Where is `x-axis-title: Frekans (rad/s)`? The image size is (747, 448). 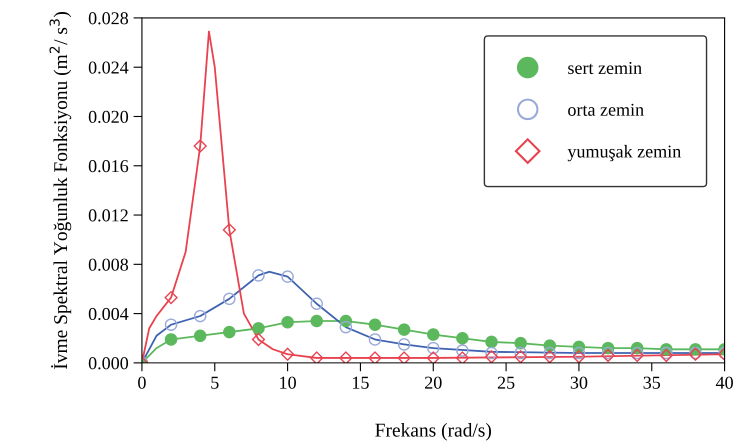
x-axis-title: Frekans (rad/s) is located at coordinates (433, 432).